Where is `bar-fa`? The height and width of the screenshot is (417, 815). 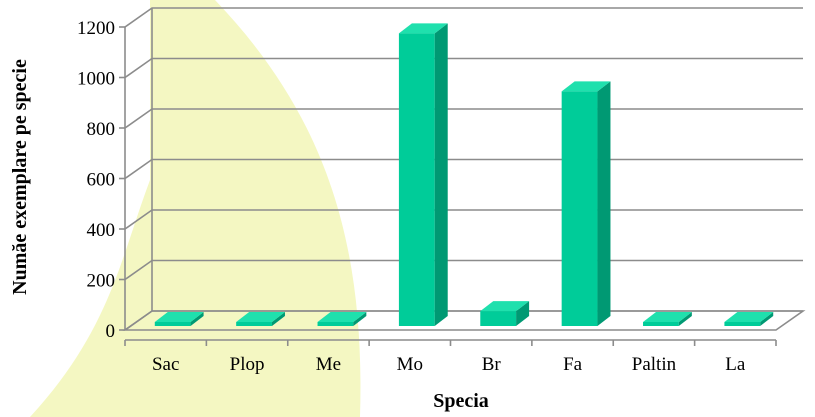
bar-fa is located at coordinates (586, 203).